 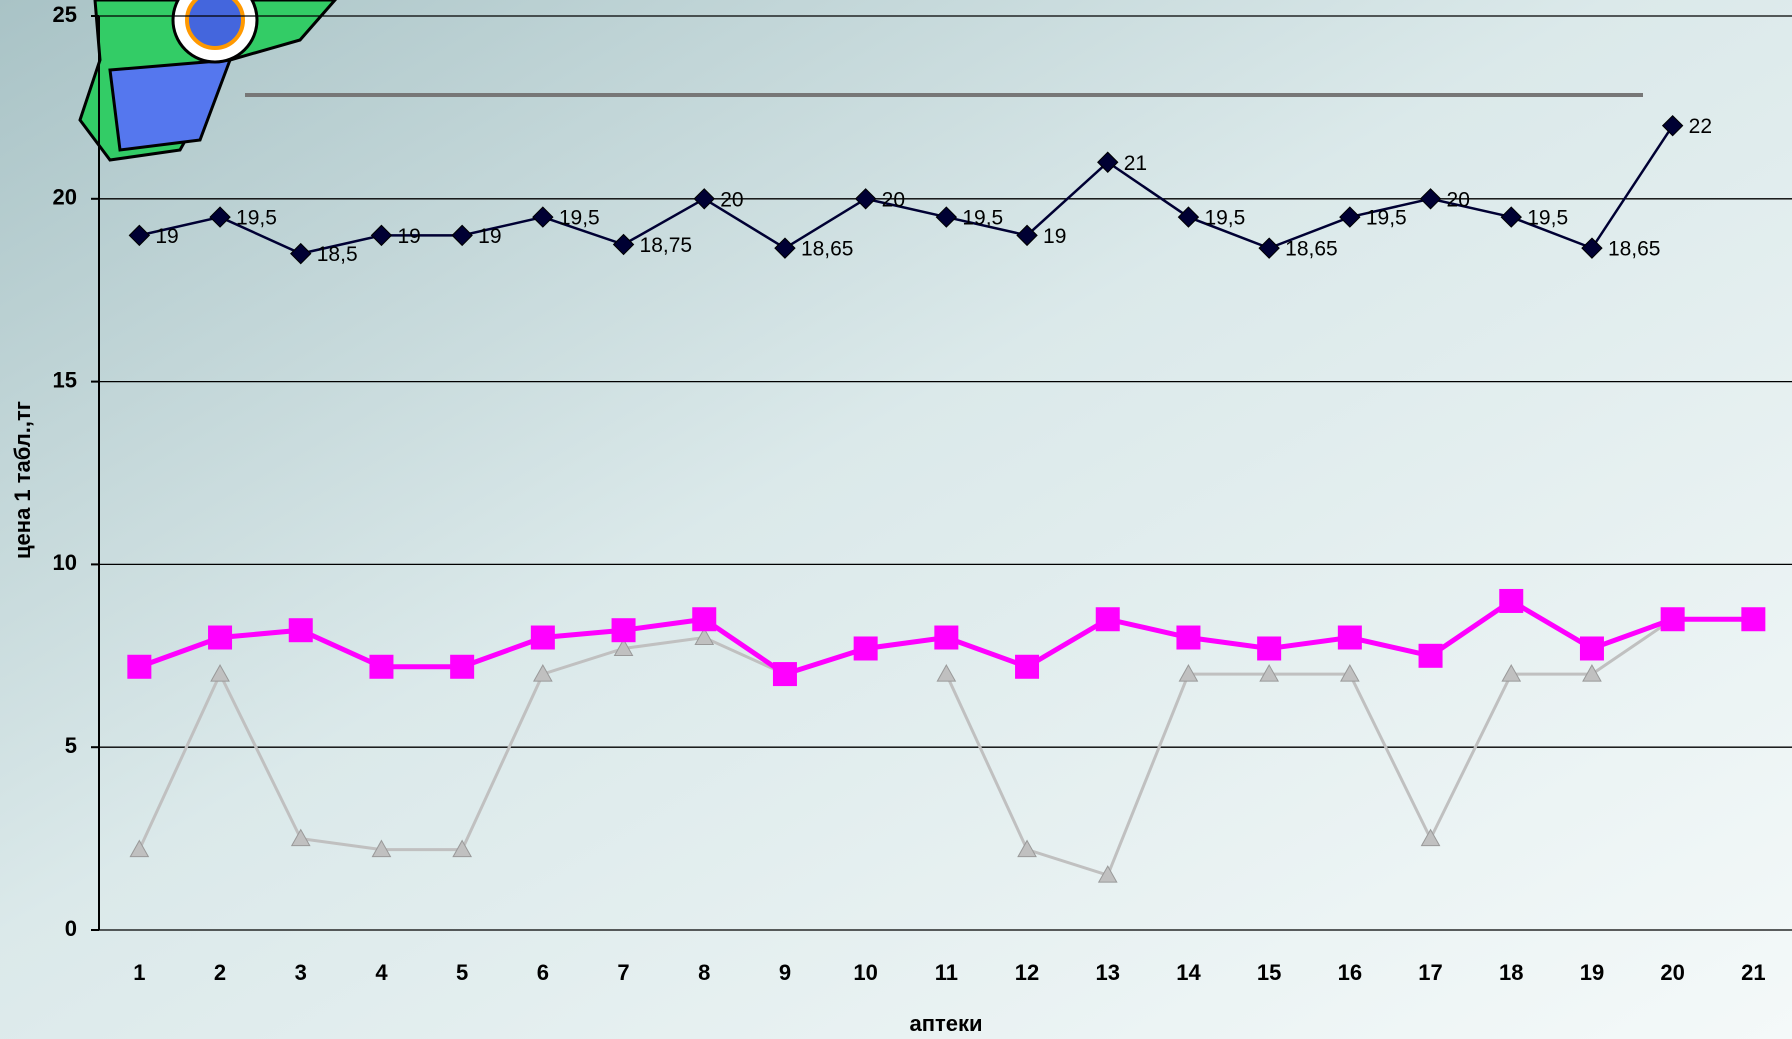 What do you see at coordinates (65, 379) in the screenshot?
I see `y-tick-label: 15` at bounding box center [65, 379].